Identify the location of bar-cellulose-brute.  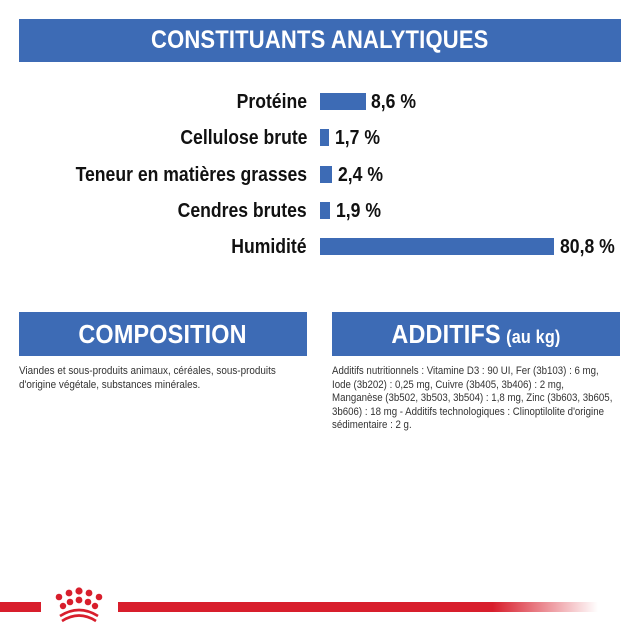
(324, 137).